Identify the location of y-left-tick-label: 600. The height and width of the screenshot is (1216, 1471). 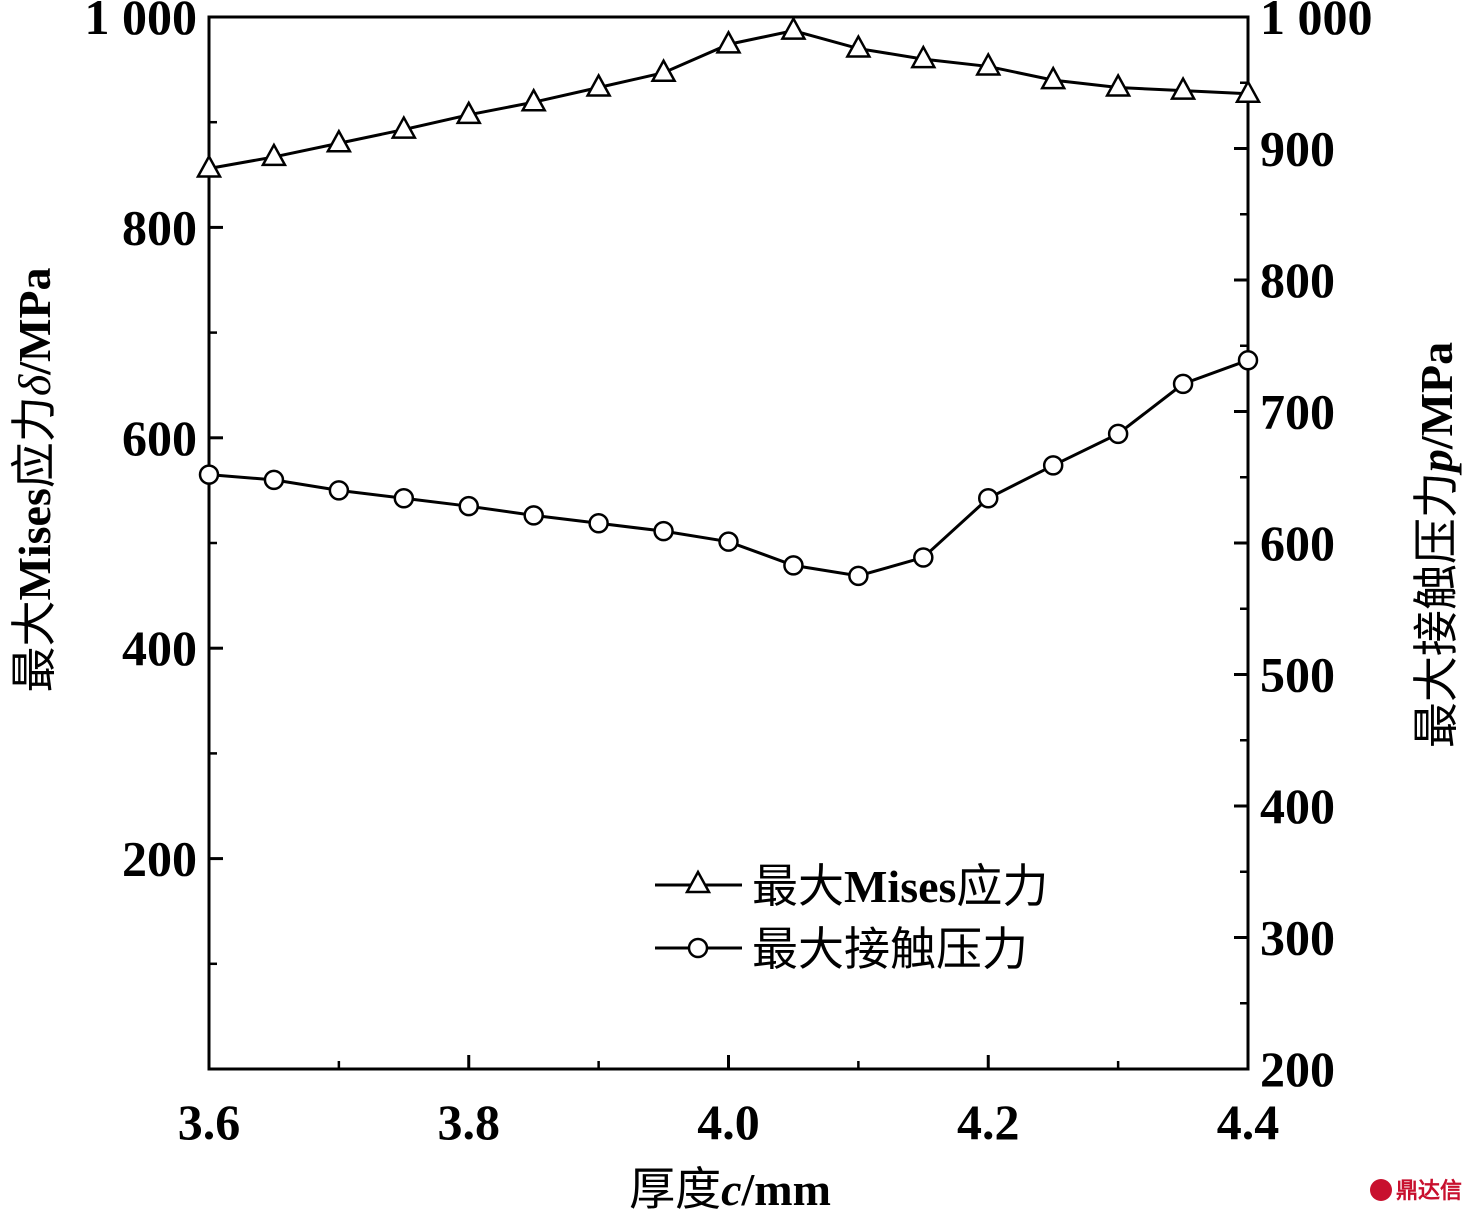
(159, 438).